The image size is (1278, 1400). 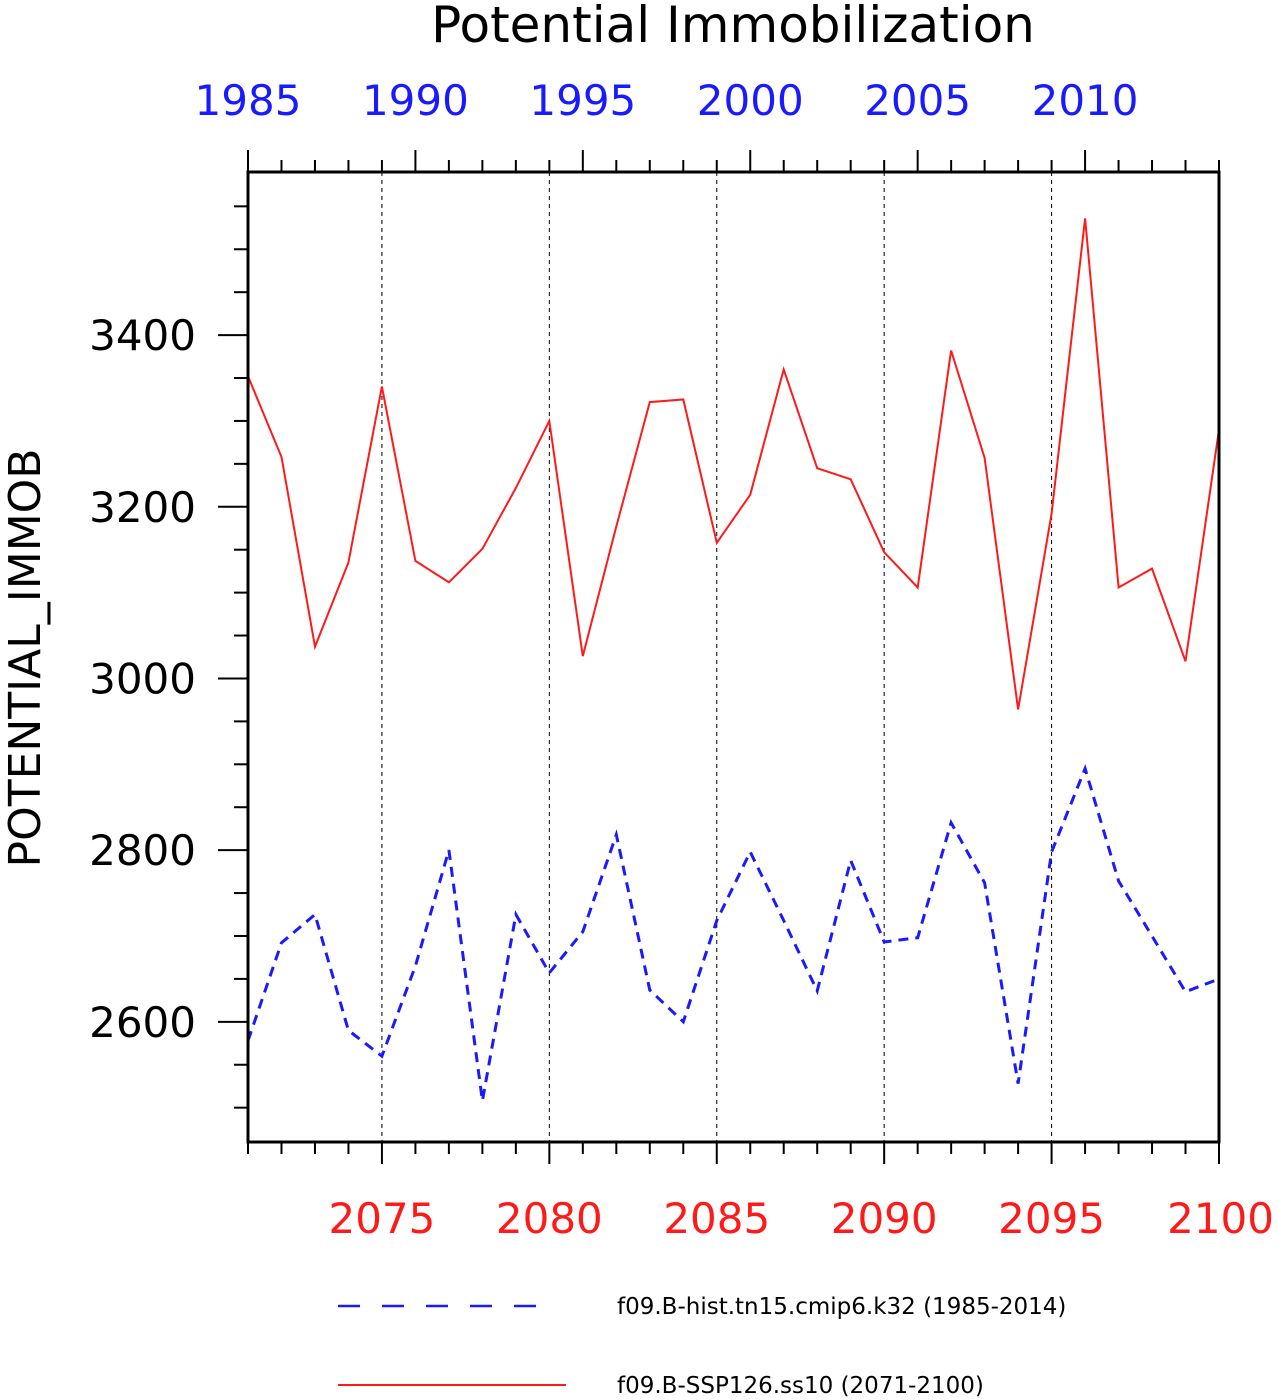 What do you see at coordinates (733, 27) in the screenshot?
I see `chart-title: Potential Immobilization` at bounding box center [733, 27].